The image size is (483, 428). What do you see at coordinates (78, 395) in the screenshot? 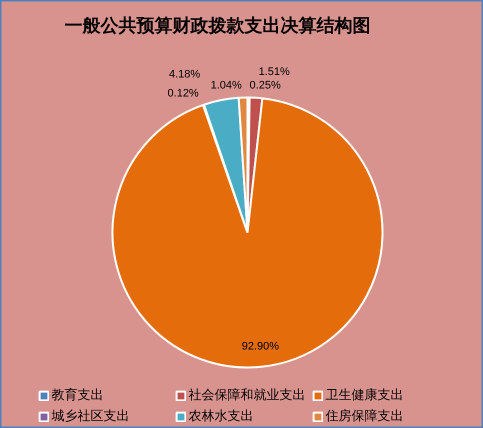
I see `legend-label: 教育支出` at bounding box center [78, 395].